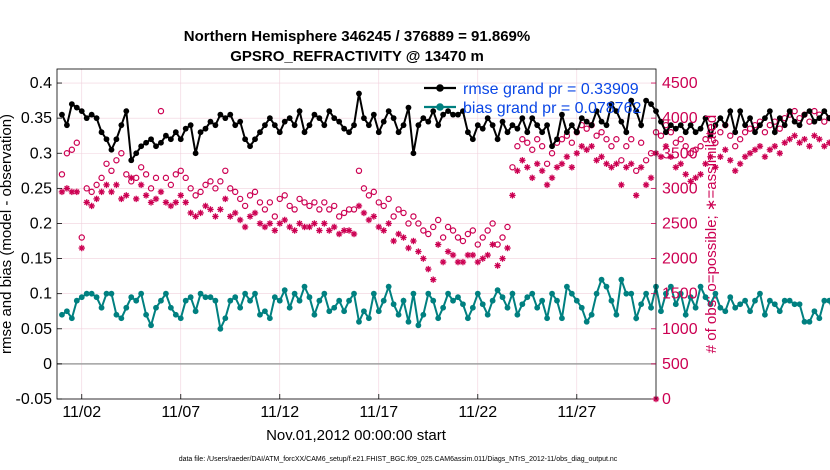 The height and width of the screenshot is (470, 830). I want to click on right-axis-label: # of obs: o=possible; ∗=assimilated, so click(711, 234).